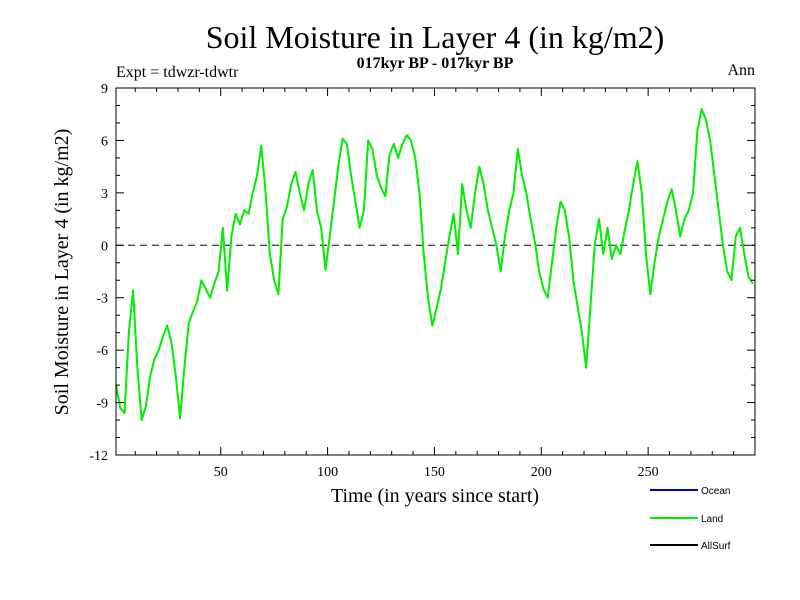  Describe the element at coordinates (104, 194) in the screenshot. I see `y-tick-label: 3` at that location.